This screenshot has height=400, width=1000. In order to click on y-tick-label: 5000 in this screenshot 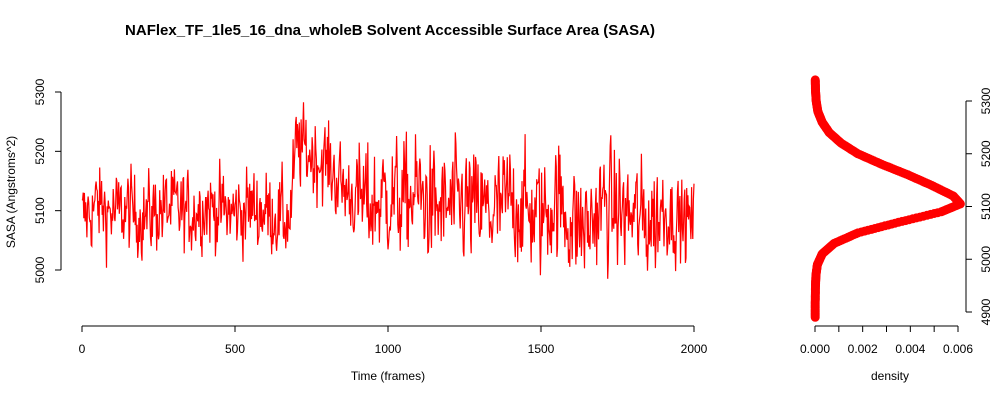, I will do `click(40, 269)`.